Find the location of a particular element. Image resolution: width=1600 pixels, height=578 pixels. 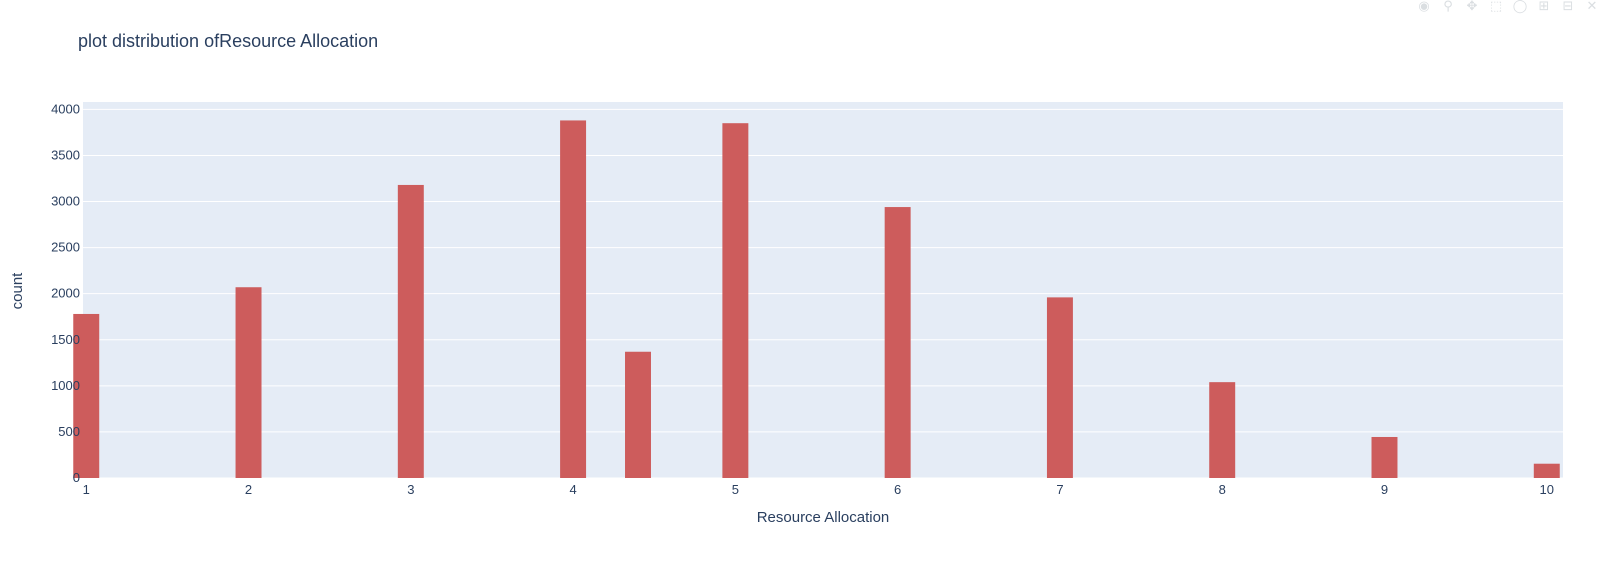

x-tick-label: 2 is located at coordinates (248, 489).